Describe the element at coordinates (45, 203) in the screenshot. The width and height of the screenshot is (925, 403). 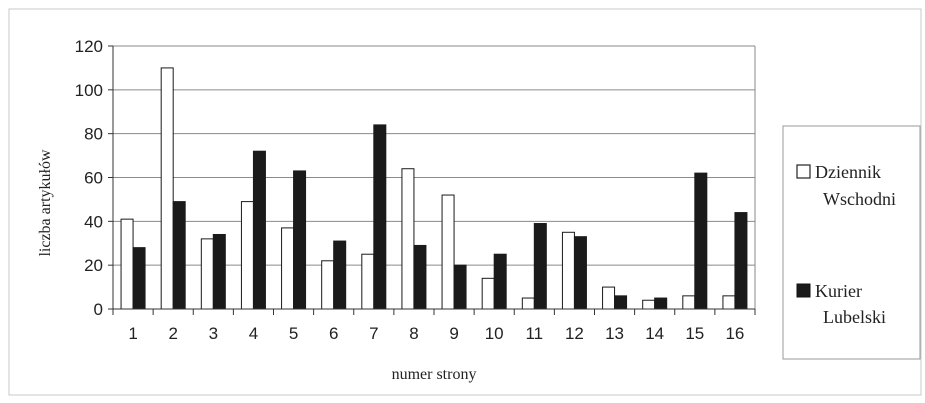
I see `y-axis-title: liczba artykułów` at that location.